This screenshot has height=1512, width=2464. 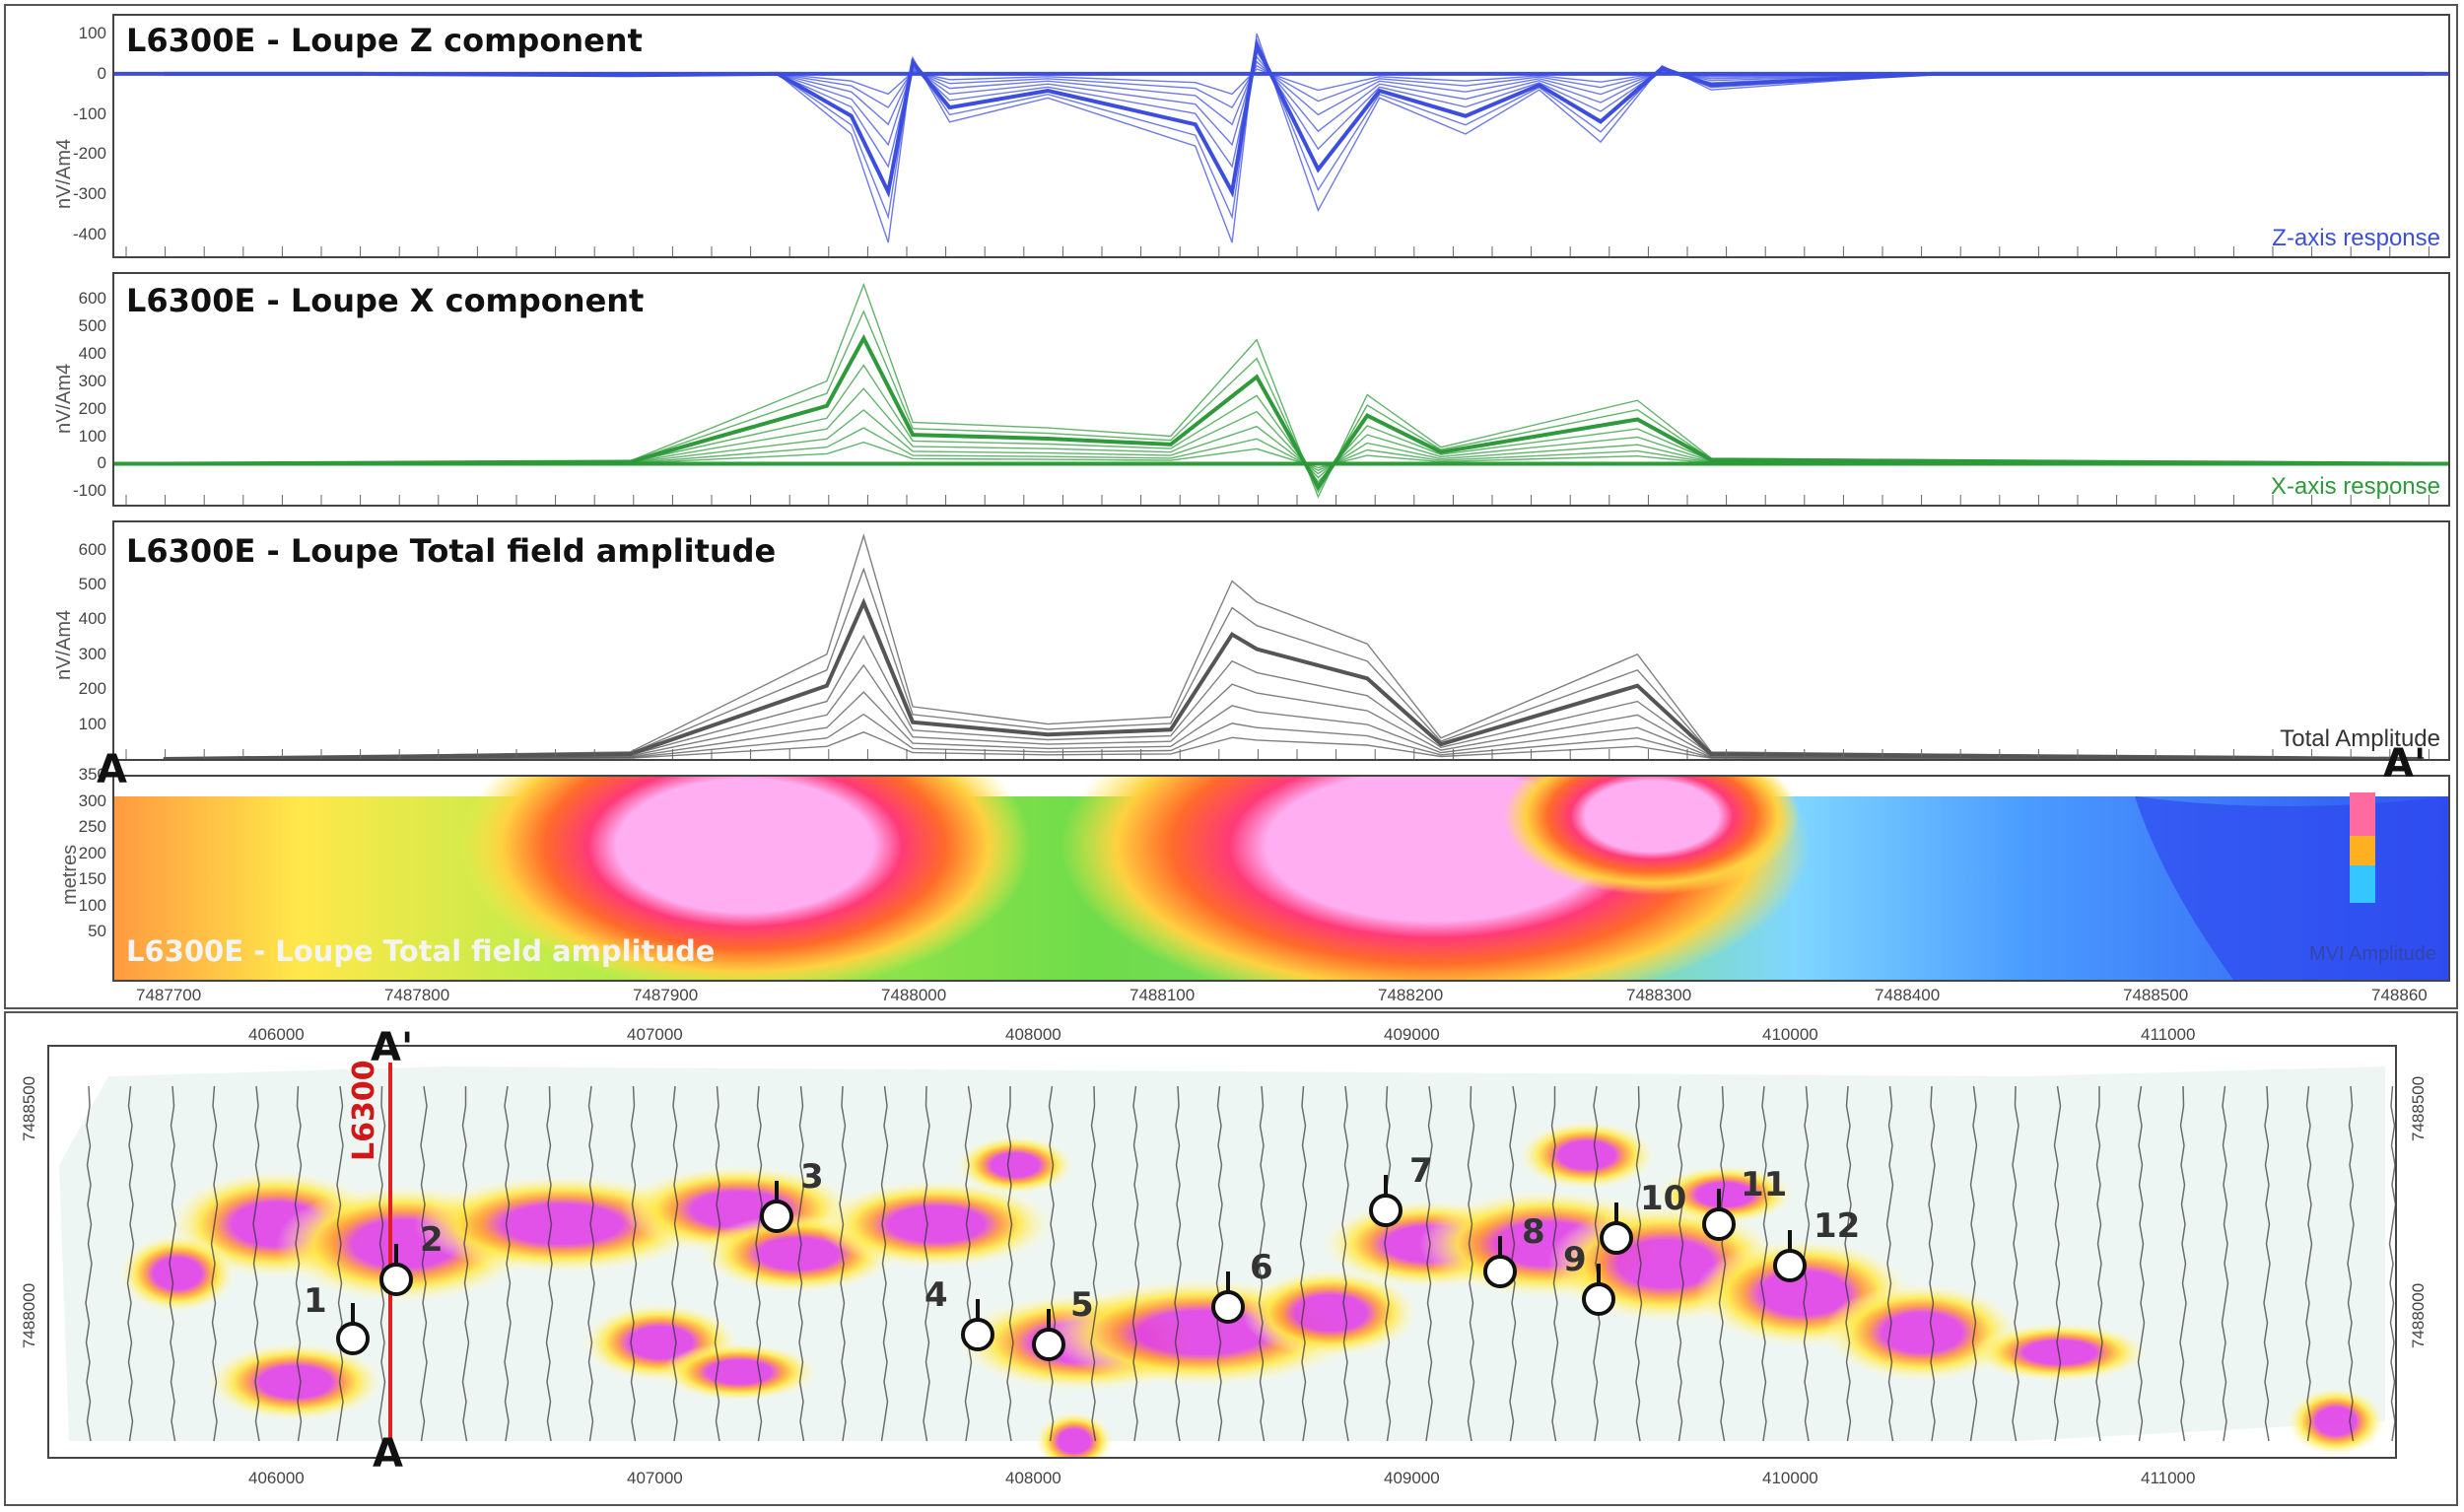 What do you see at coordinates (89, 233) in the screenshot?
I see `ytick-label: -400` at bounding box center [89, 233].